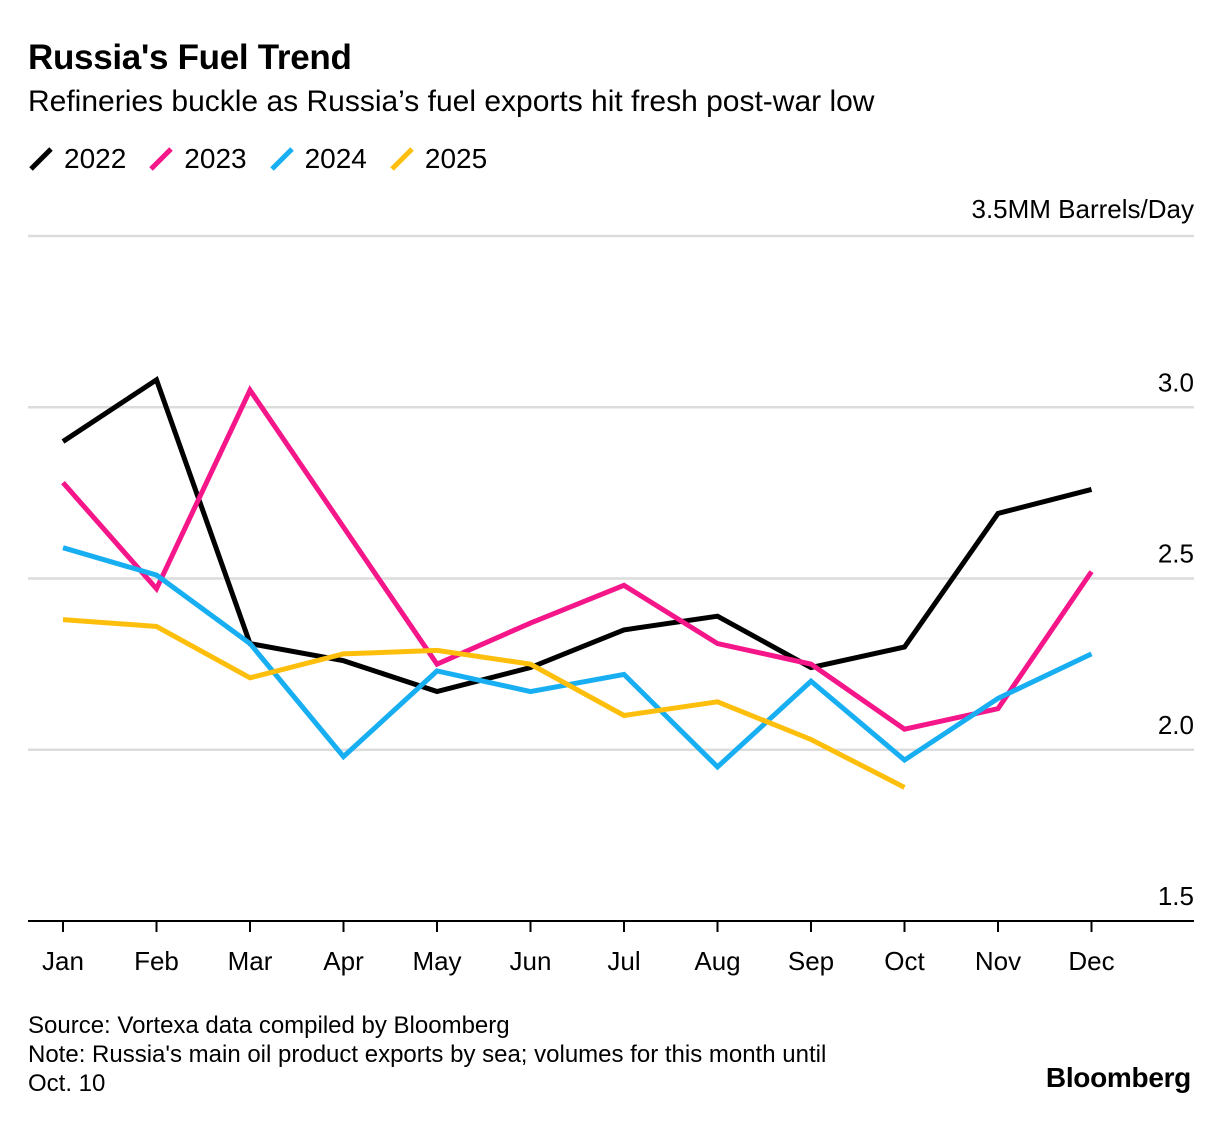 The height and width of the screenshot is (1124, 1229). I want to click on x-tick-label: Dec, so click(1091, 961).